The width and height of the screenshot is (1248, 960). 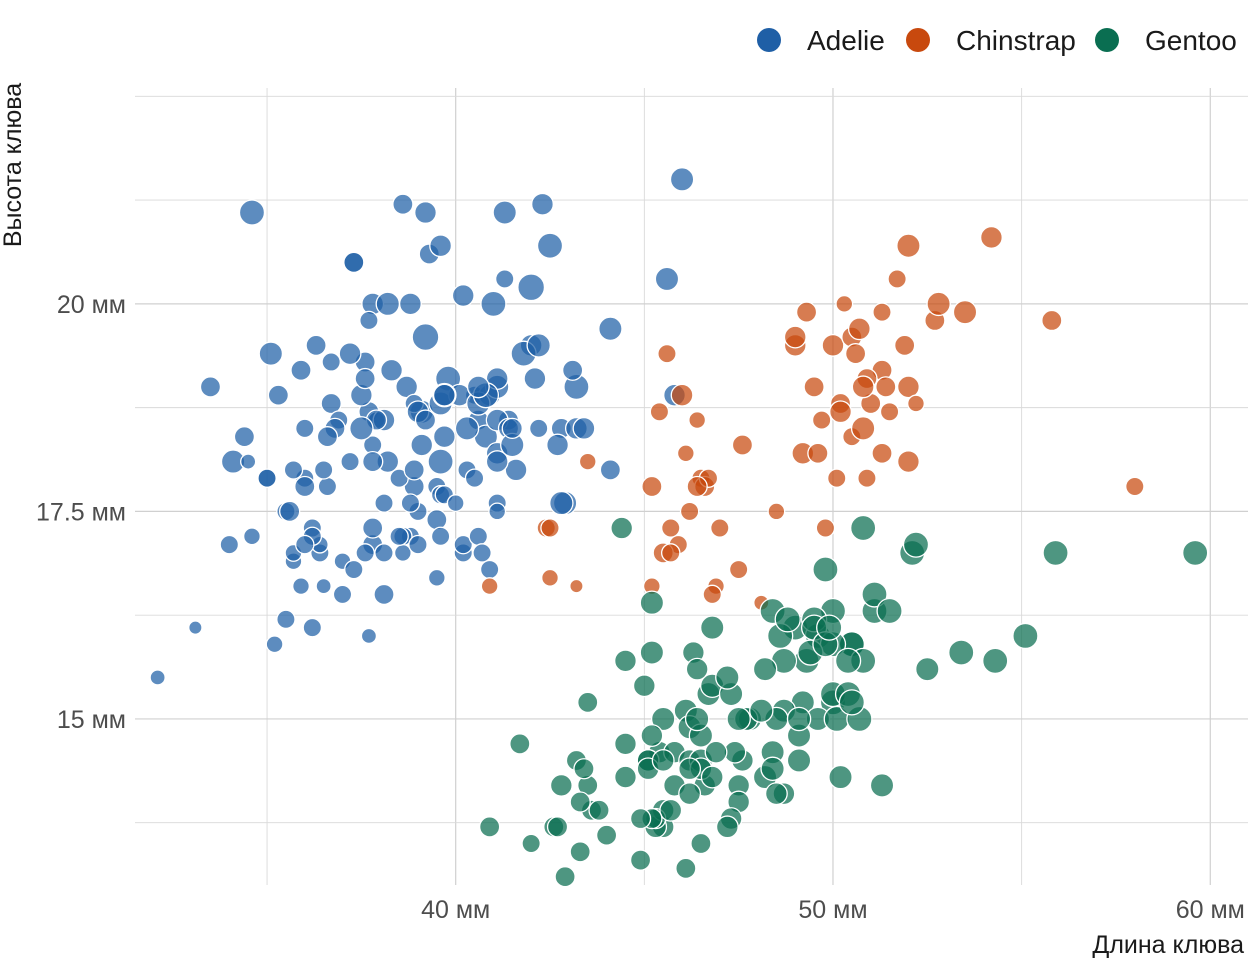 I want to click on x-axis-title: Длина клюва, so click(x=1168, y=945).